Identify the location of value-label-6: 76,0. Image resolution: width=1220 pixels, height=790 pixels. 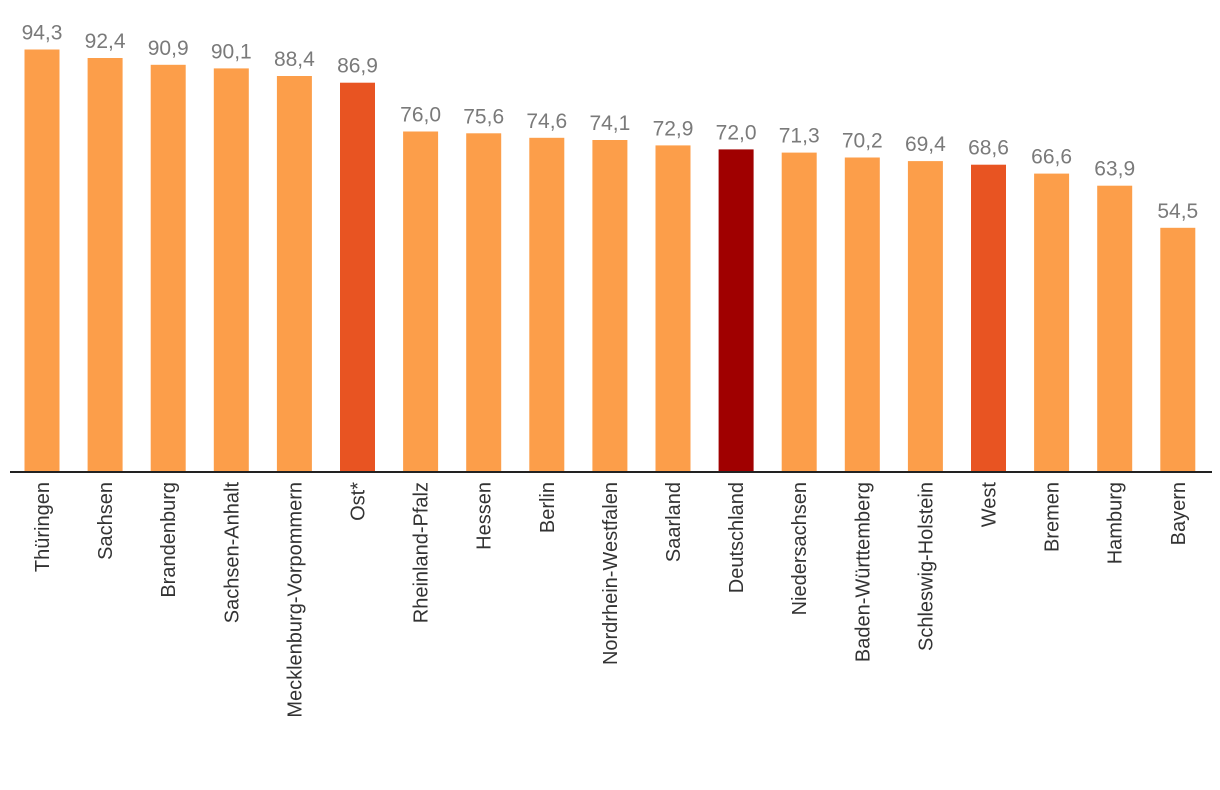
(420, 115).